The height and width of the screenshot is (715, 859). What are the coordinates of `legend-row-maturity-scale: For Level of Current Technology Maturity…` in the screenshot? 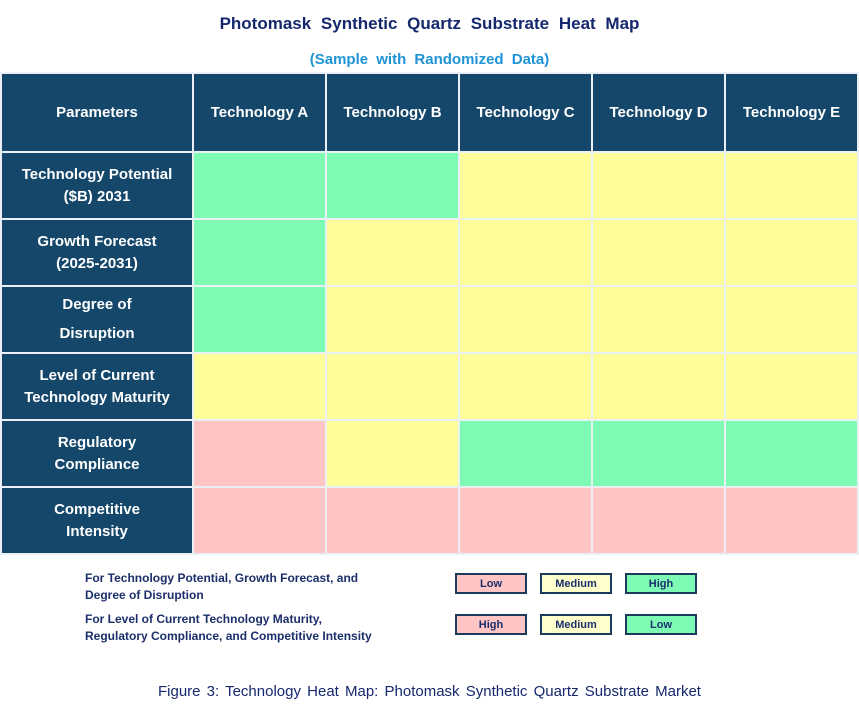 It's located at (445, 628).